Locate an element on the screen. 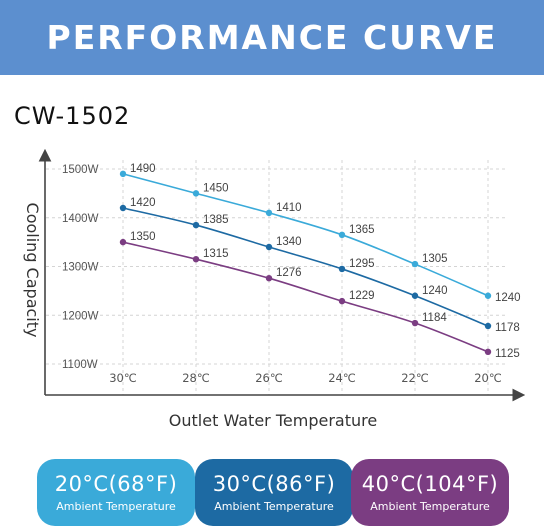 This screenshot has width=544, height=530. page-title: PERFORMANCE CURVE is located at coordinates (272, 37).